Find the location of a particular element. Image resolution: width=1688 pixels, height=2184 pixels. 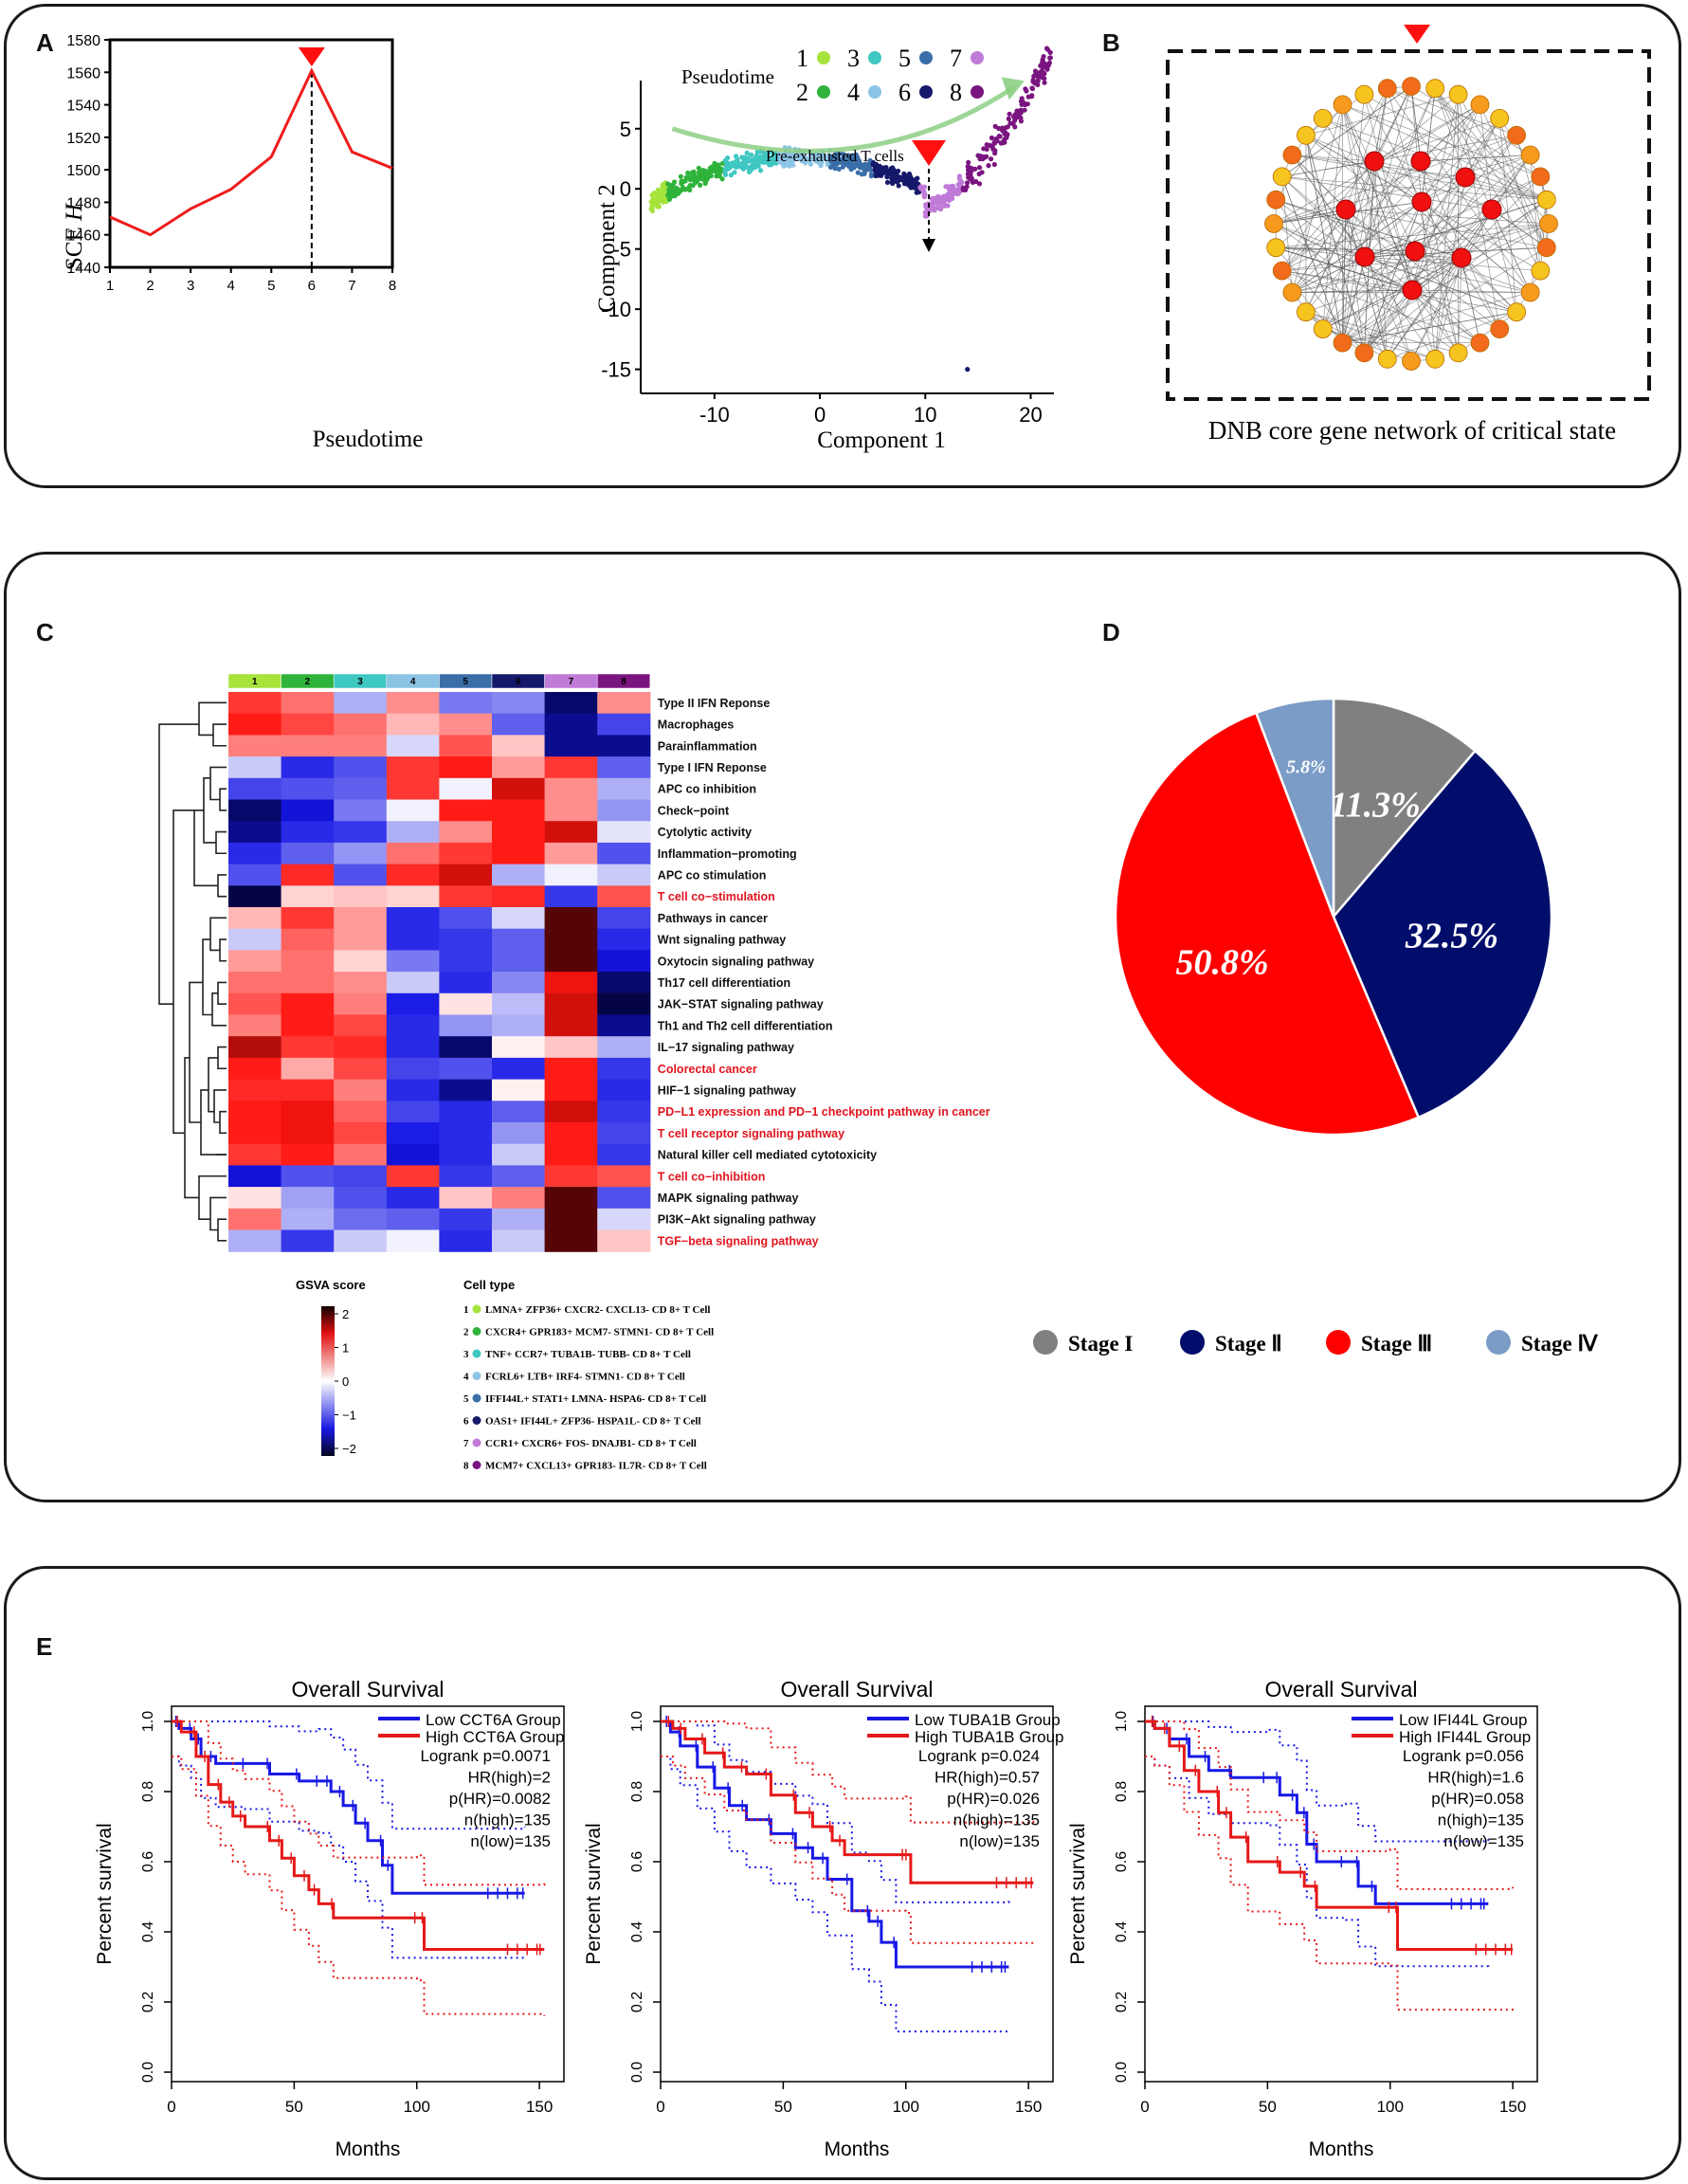

panel-label-d: D is located at coordinates (1111, 632).